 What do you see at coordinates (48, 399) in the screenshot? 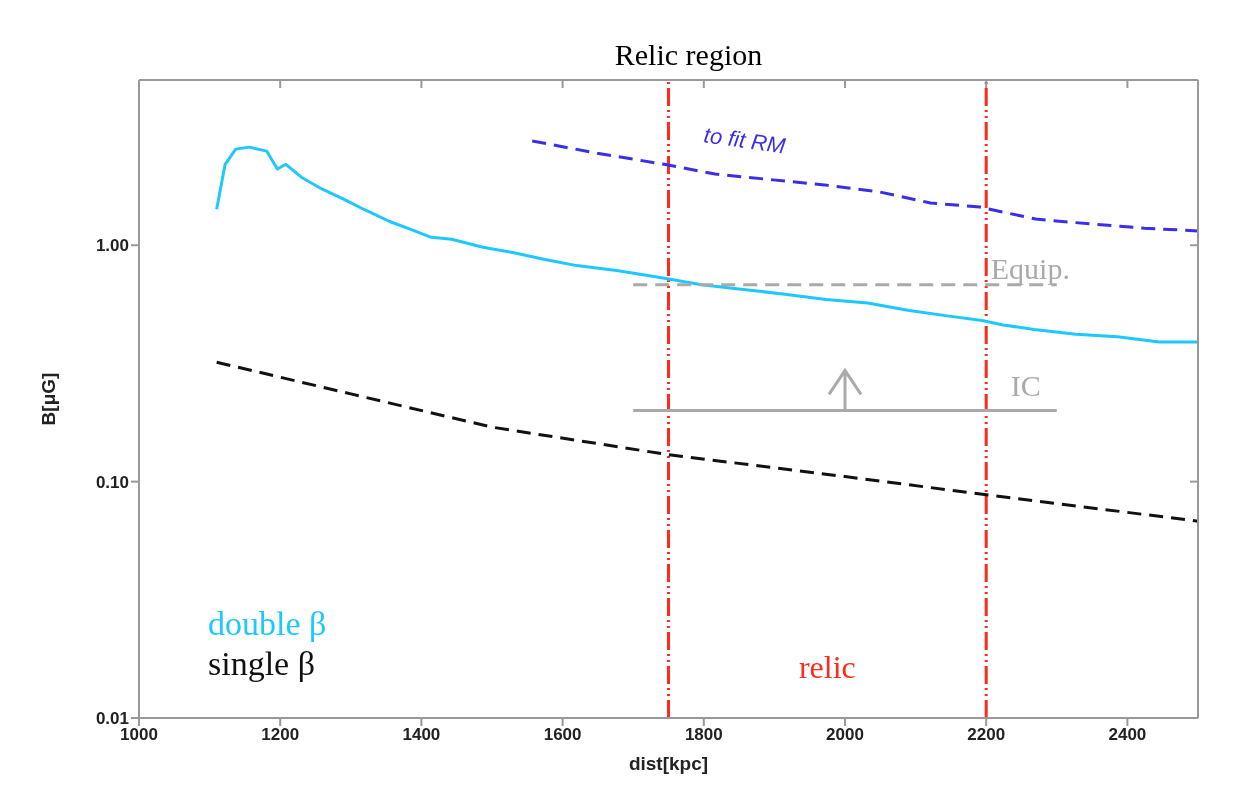
I see `y-axis-title: B[μG]` at bounding box center [48, 399].